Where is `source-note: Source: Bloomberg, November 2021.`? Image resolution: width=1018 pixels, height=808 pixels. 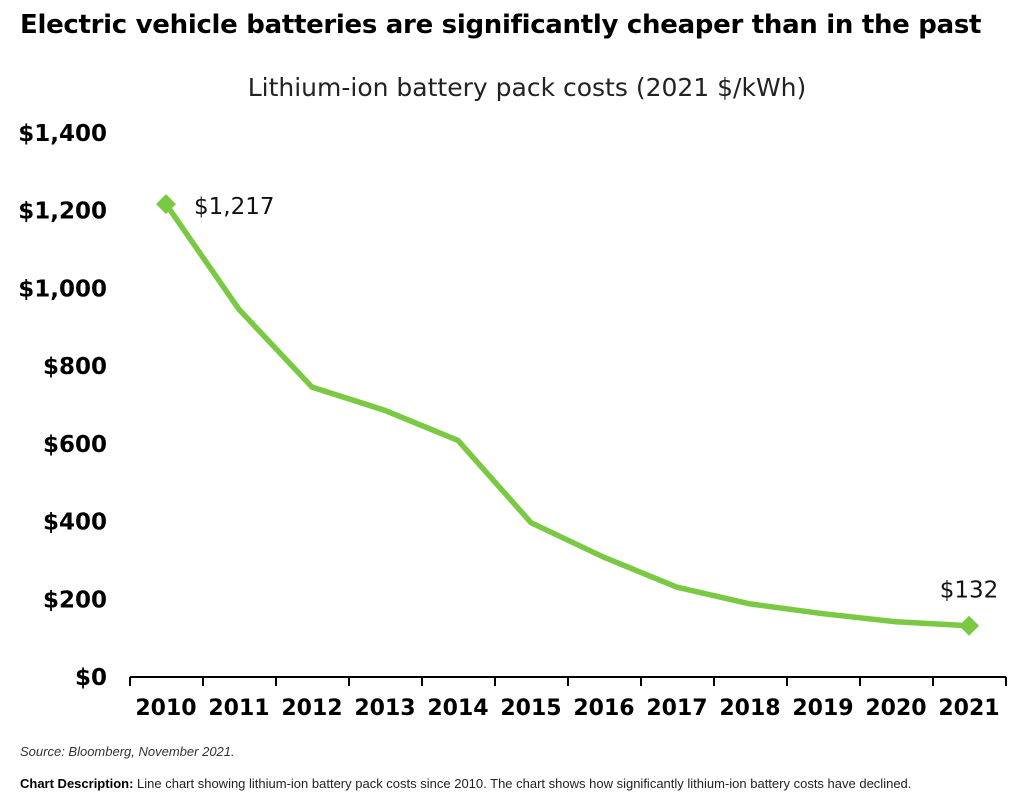
source-note: Source: Bloomberg, November 2021. is located at coordinates (127, 751).